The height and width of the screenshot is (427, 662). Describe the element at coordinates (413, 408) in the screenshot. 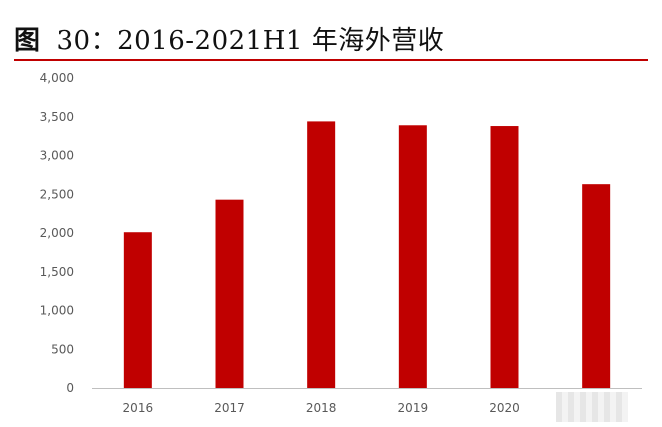

I see `x-tick-label: 2019` at that location.